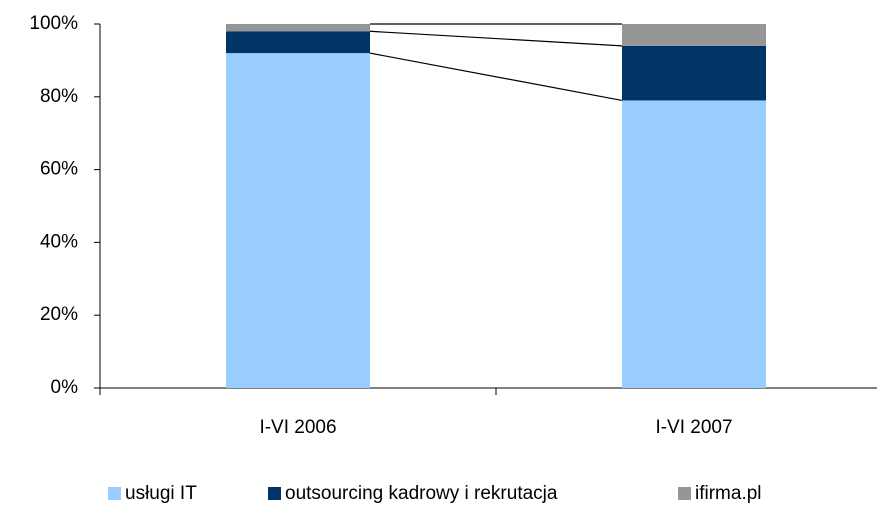 The width and height of the screenshot is (877, 509). Describe the element at coordinates (728, 493) in the screenshot. I see `legend-label: ifirma.pl` at that location.